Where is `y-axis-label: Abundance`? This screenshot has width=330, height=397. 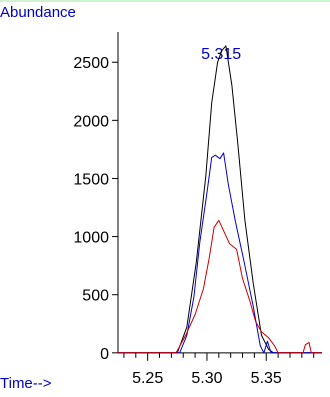 y-axis-label: Abundance is located at coordinates (38, 12).